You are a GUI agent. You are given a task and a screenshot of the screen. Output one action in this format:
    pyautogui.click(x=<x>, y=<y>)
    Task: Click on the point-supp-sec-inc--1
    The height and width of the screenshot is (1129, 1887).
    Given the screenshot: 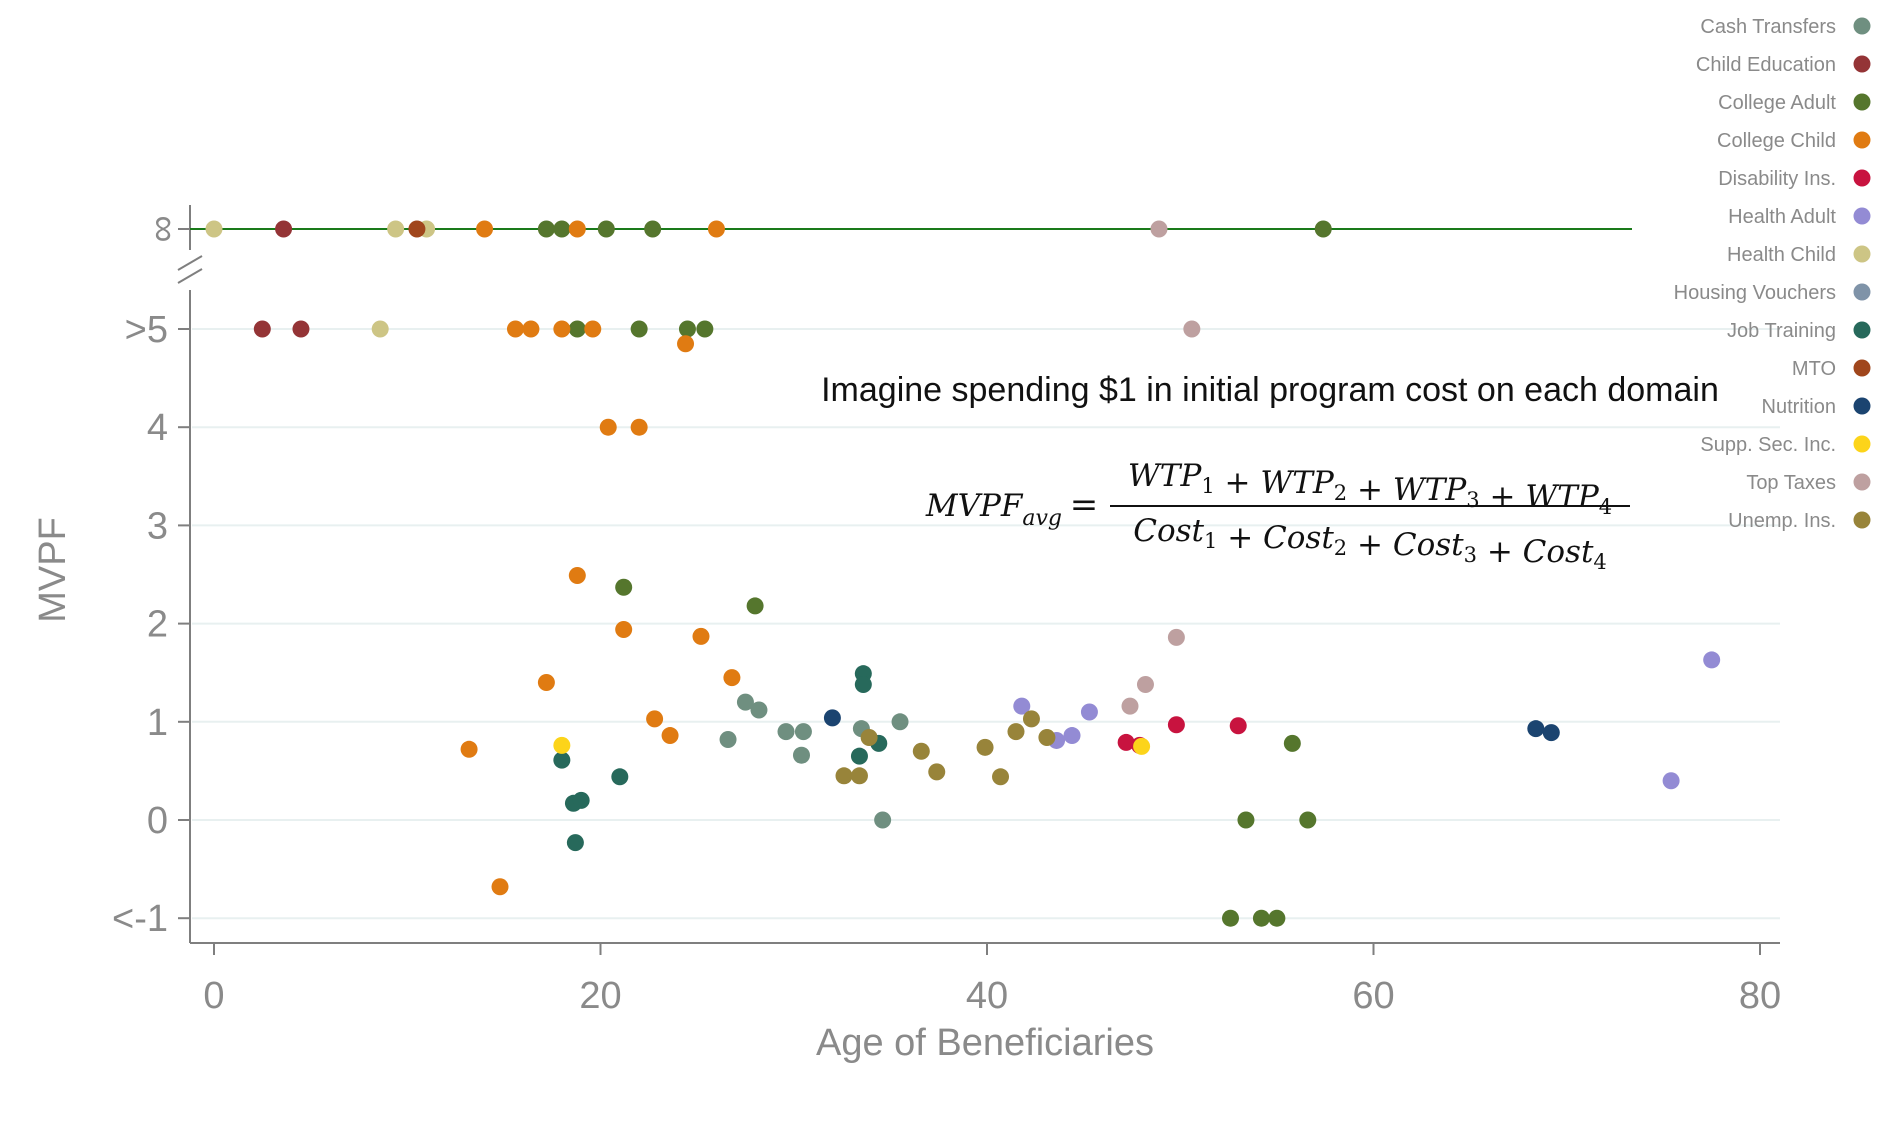 What is the action you would take?
    pyautogui.click(x=1142, y=746)
    